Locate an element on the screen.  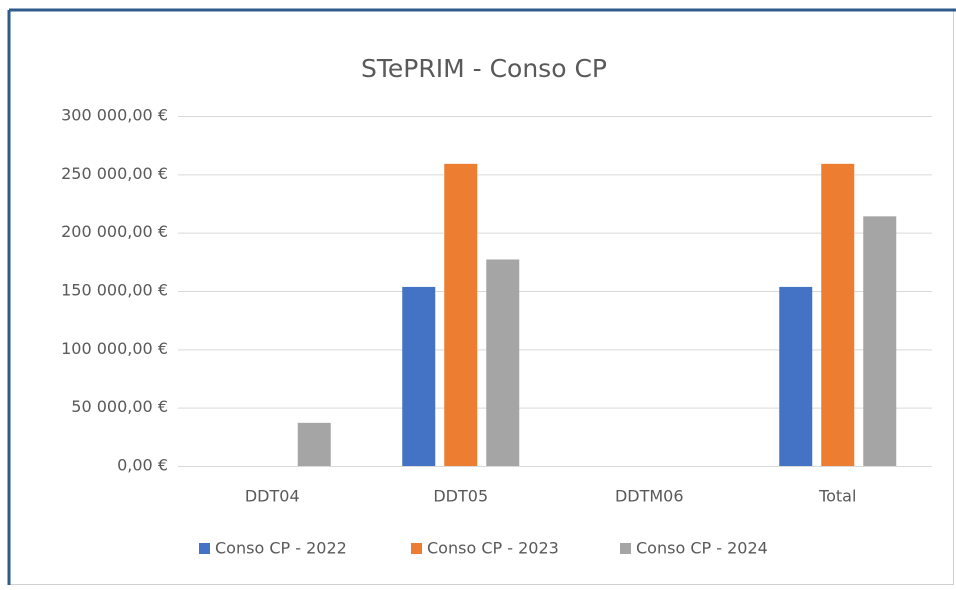
legend-label: Conso CP - 2022 is located at coordinates (281, 548).